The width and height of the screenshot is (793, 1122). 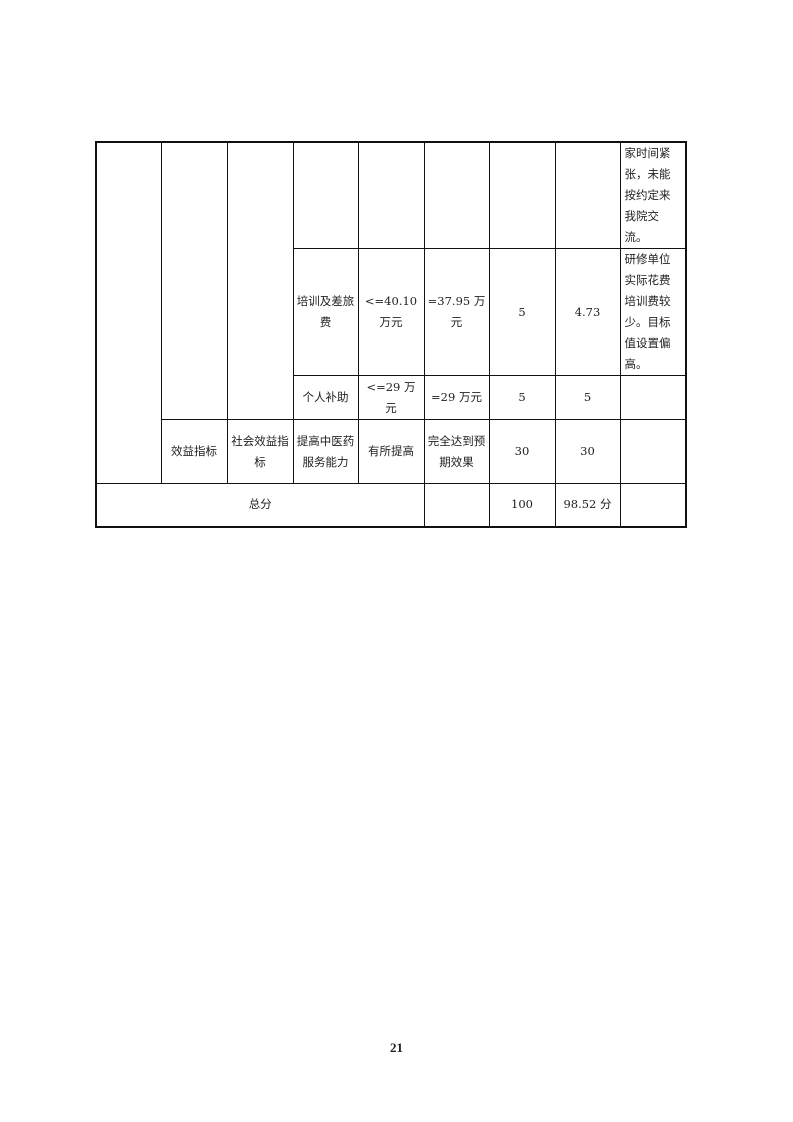 What do you see at coordinates (587, 505) in the screenshot?
I see `score-cell: 98.52 分` at bounding box center [587, 505].